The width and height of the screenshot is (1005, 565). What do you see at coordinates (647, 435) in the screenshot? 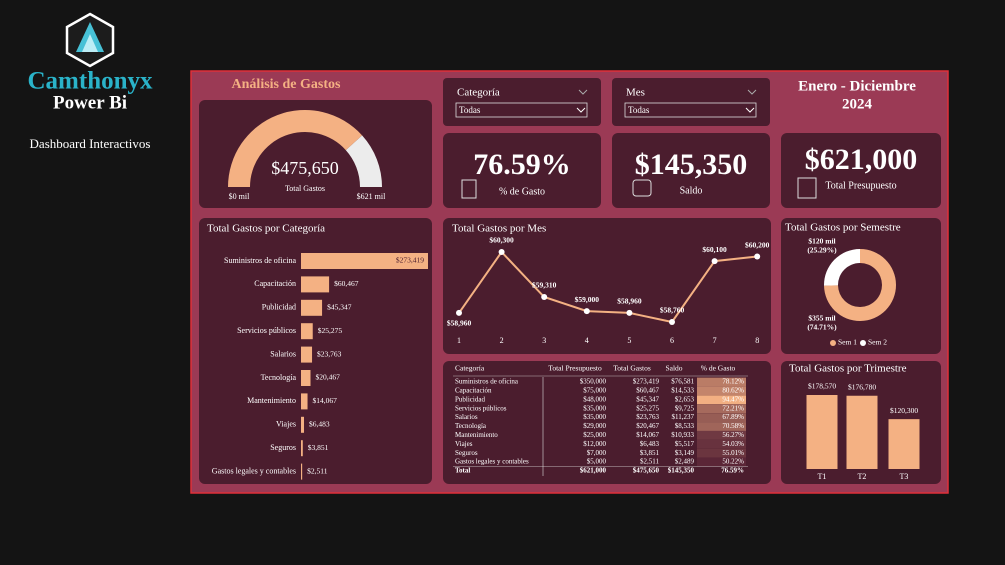
I see `table-cell: $14,067` at bounding box center [647, 435].